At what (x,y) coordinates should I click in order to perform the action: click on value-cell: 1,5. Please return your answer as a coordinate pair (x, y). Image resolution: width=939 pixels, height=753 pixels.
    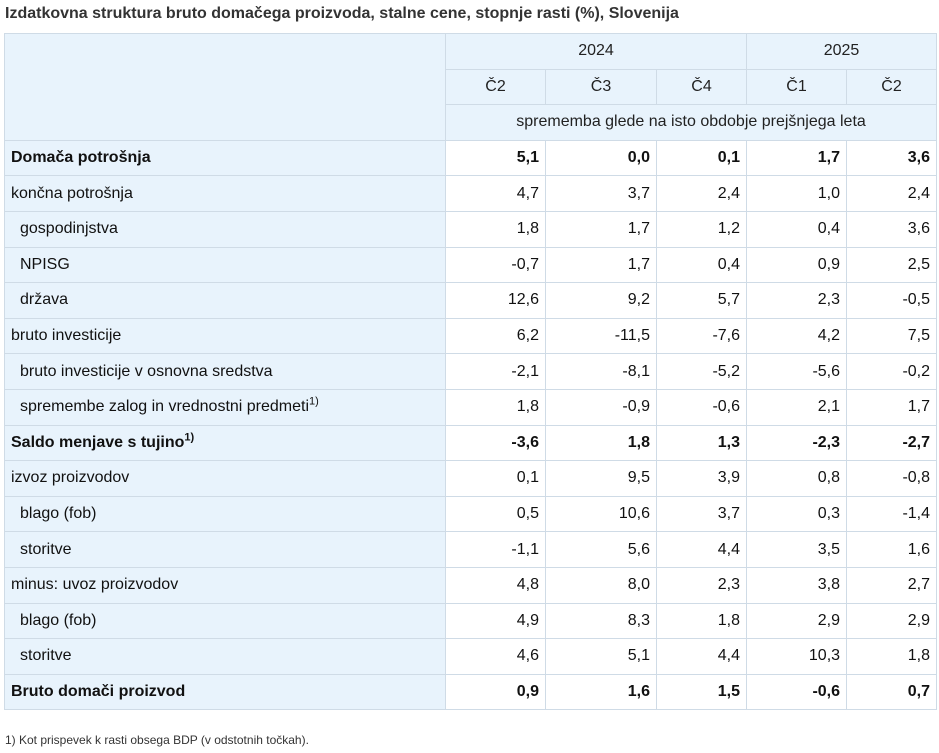
    Looking at the image, I should click on (701, 692).